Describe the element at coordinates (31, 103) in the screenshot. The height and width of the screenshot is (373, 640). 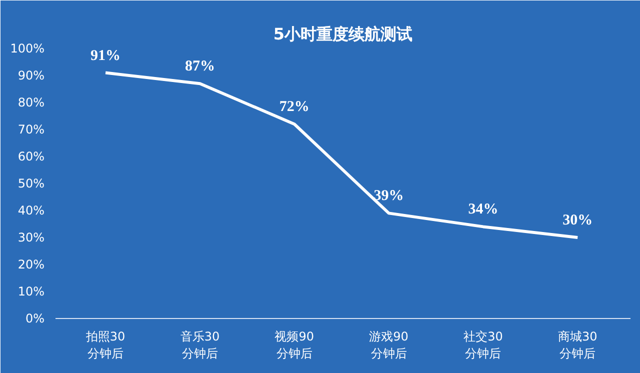
I see `y-tick-label: 80%` at that location.